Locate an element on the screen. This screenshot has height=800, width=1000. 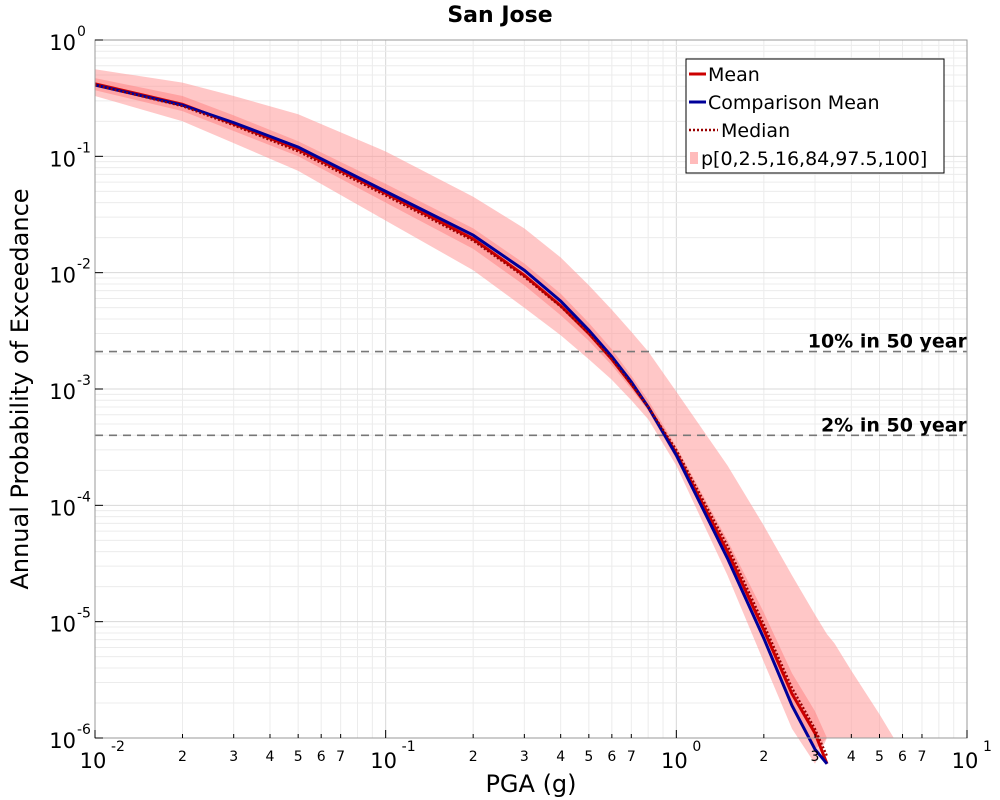
y-tick-exponent: -6 is located at coordinates (84, 730).